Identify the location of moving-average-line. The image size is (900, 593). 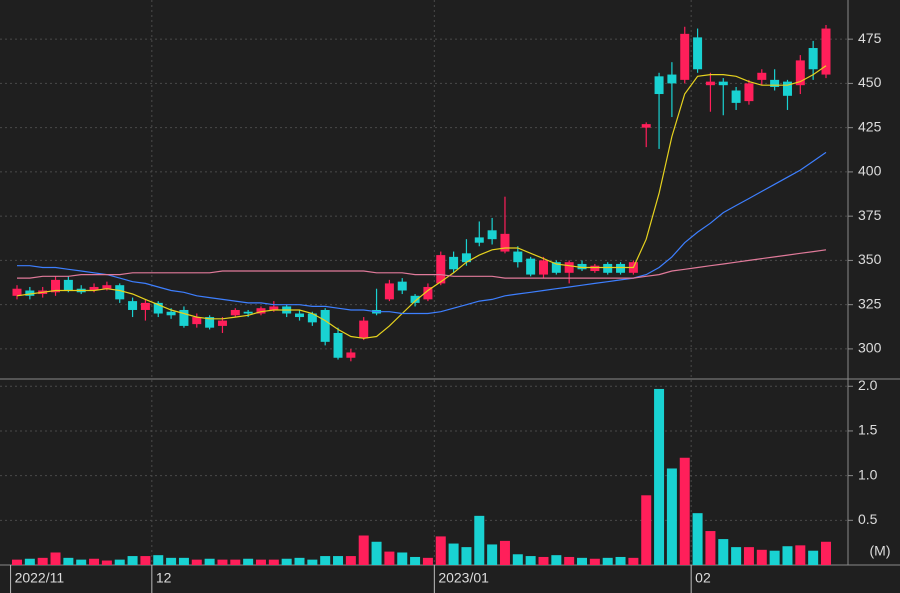
(422, 264).